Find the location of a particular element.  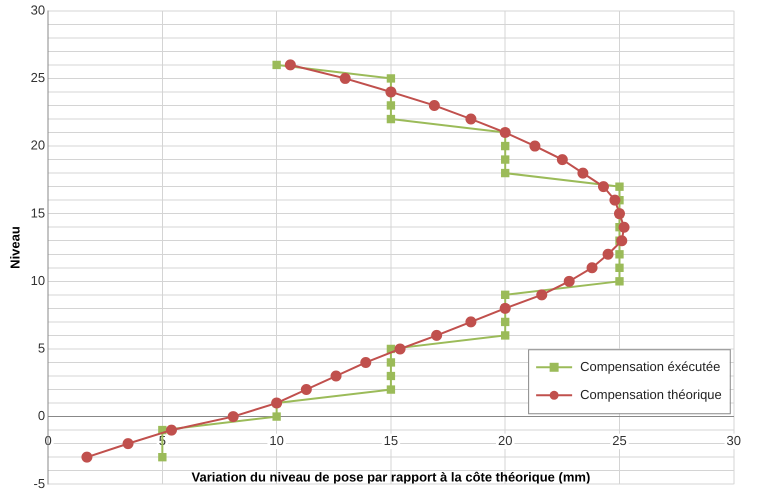

y-tick-label: 0 is located at coordinates (42, 416).